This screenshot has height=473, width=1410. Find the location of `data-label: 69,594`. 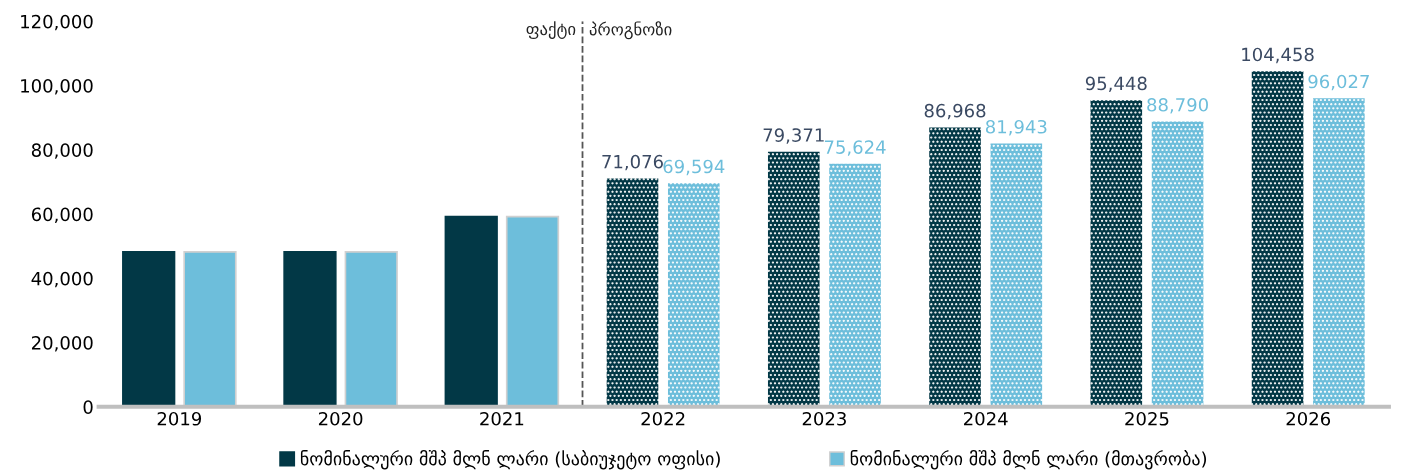

data-label: 69,594 is located at coordinates (694, 167).